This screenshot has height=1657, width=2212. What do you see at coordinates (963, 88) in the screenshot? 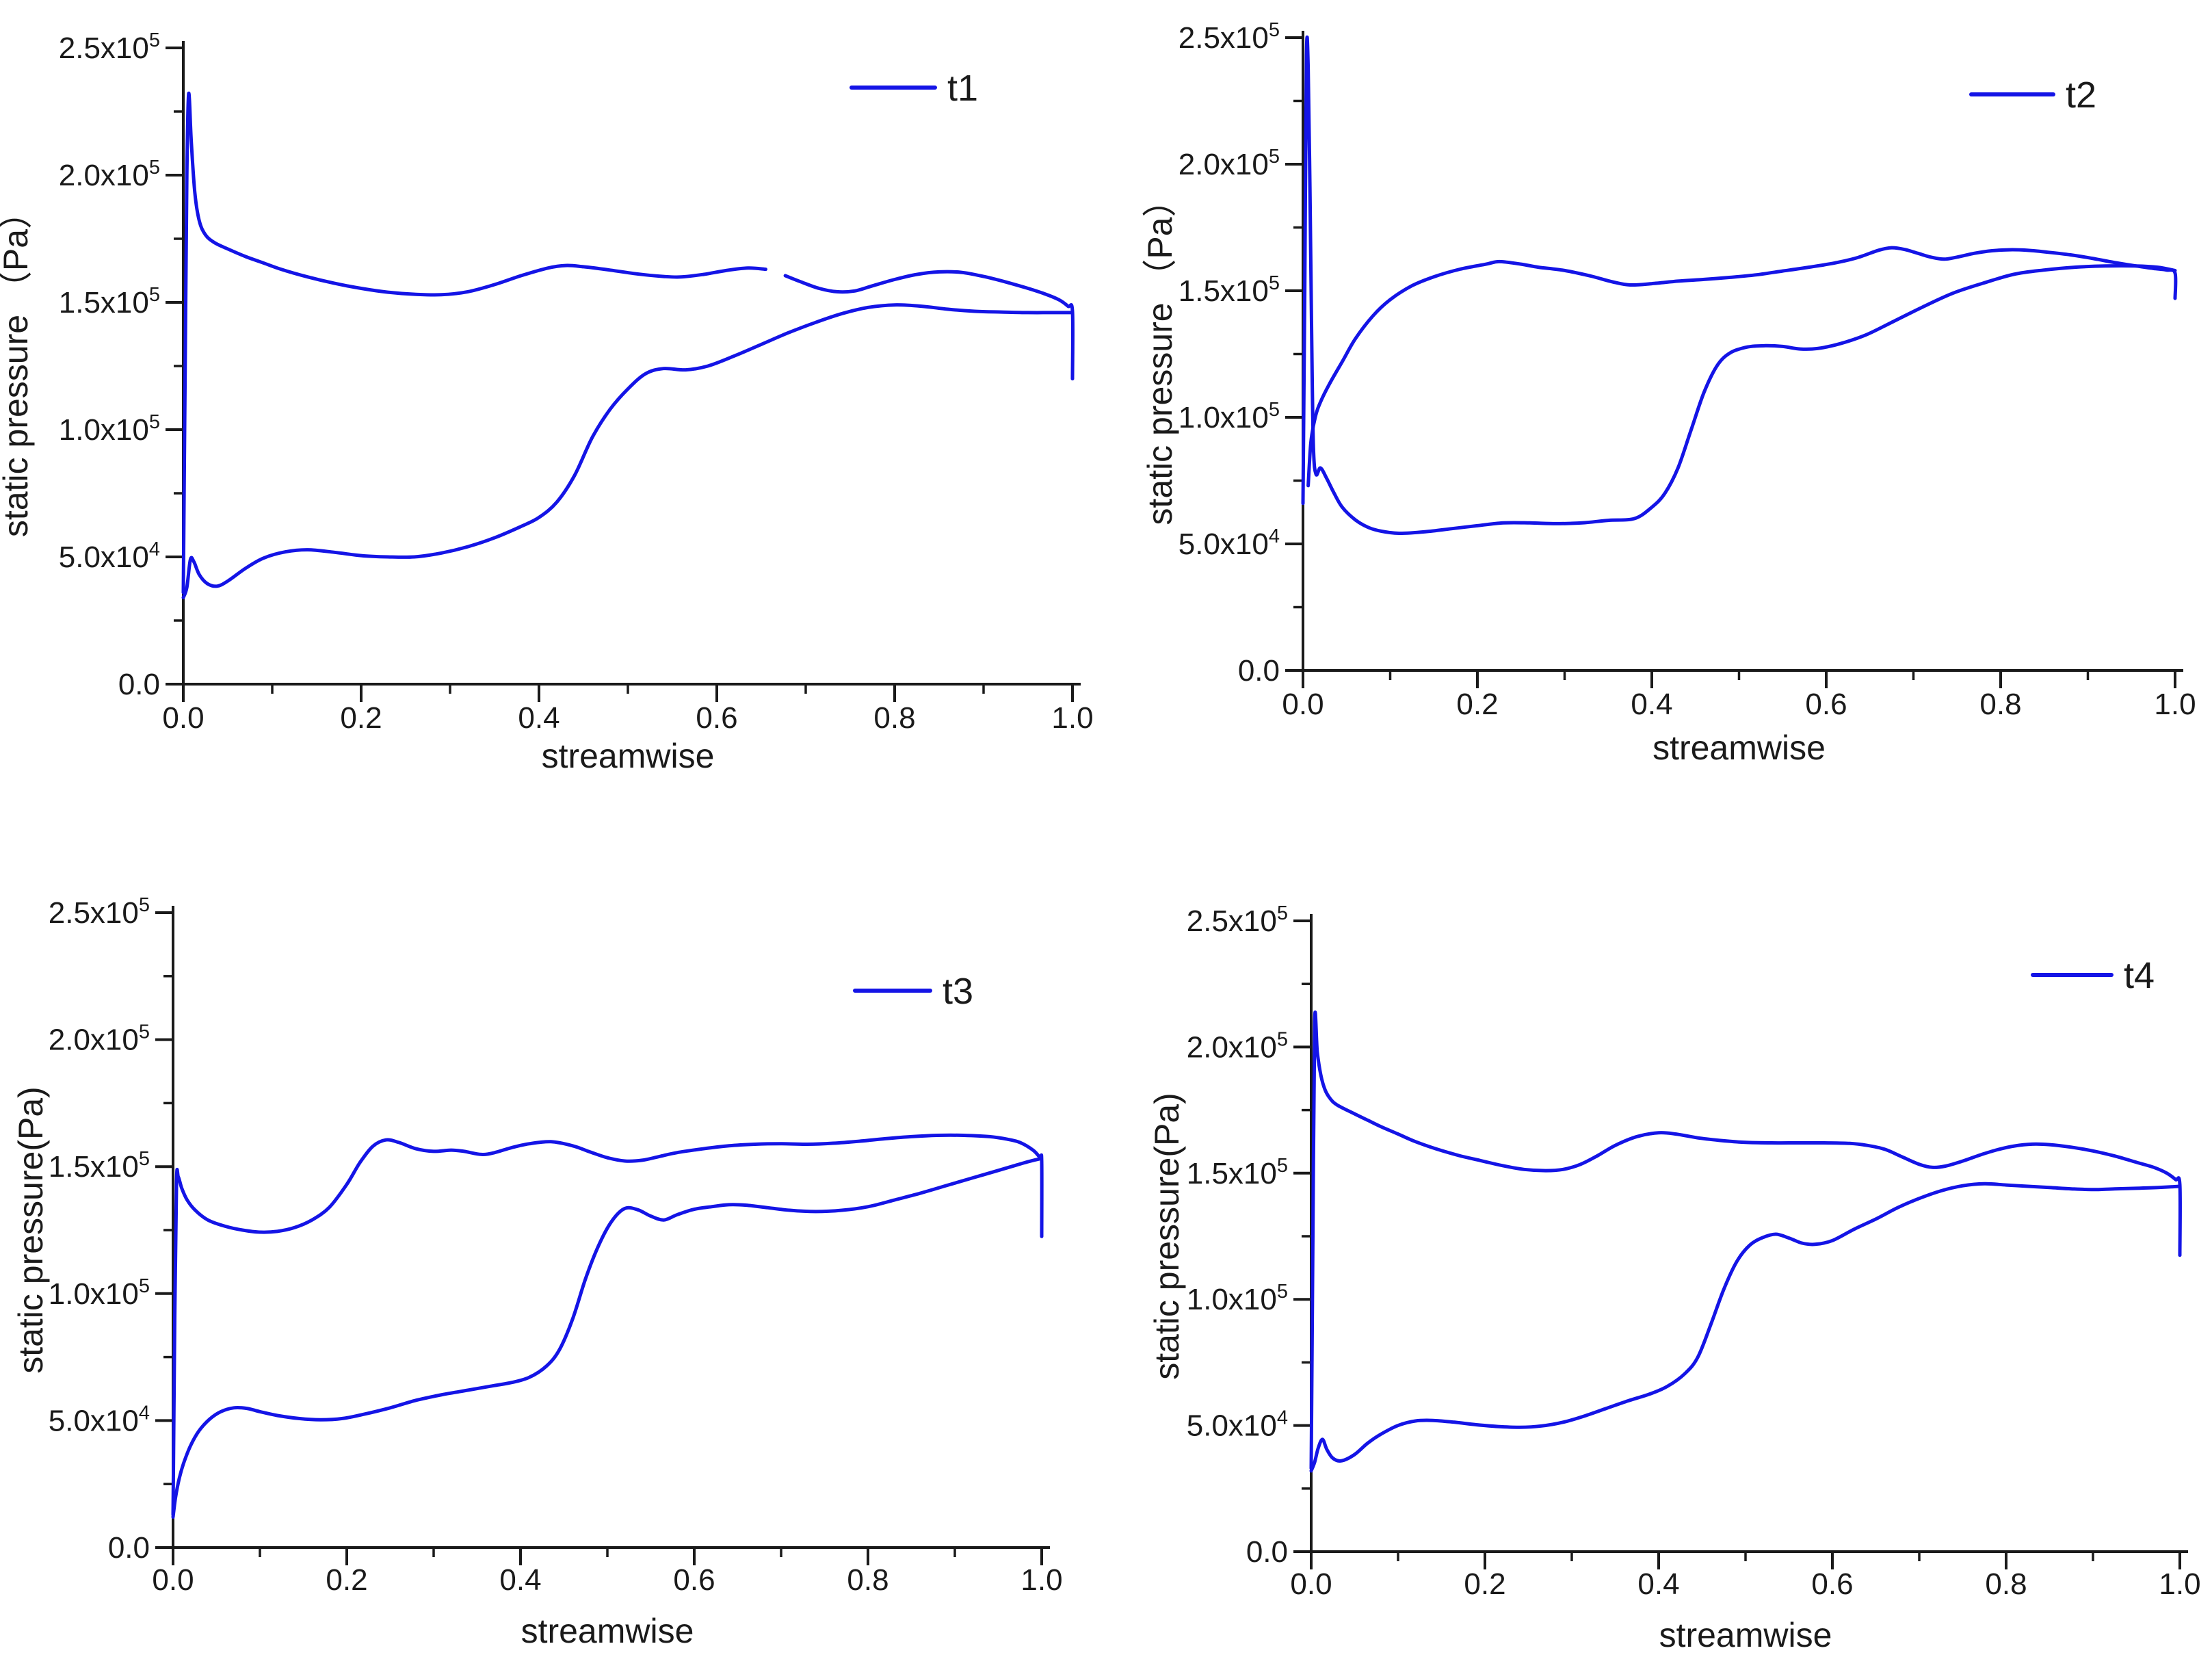
I see `legend-label: t1` at bounding box center [963, 88].